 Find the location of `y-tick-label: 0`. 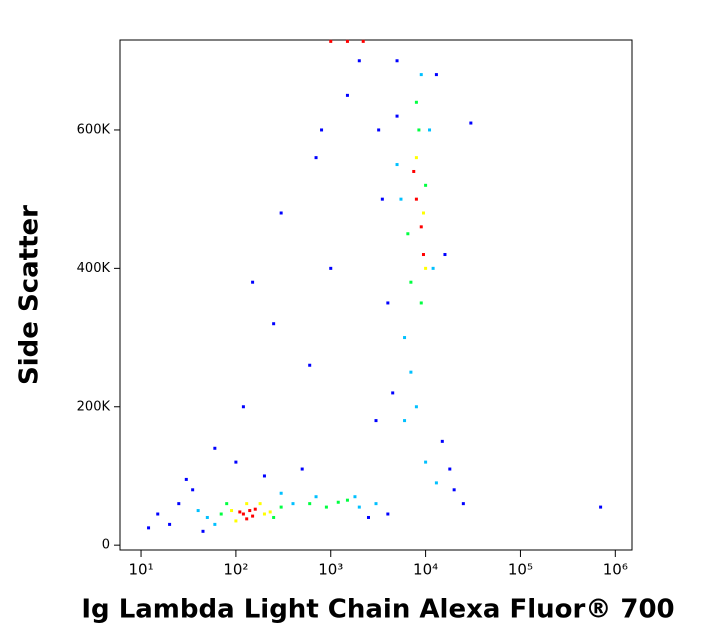

y-tick-label: 0 is located at coordinates (106, 545).